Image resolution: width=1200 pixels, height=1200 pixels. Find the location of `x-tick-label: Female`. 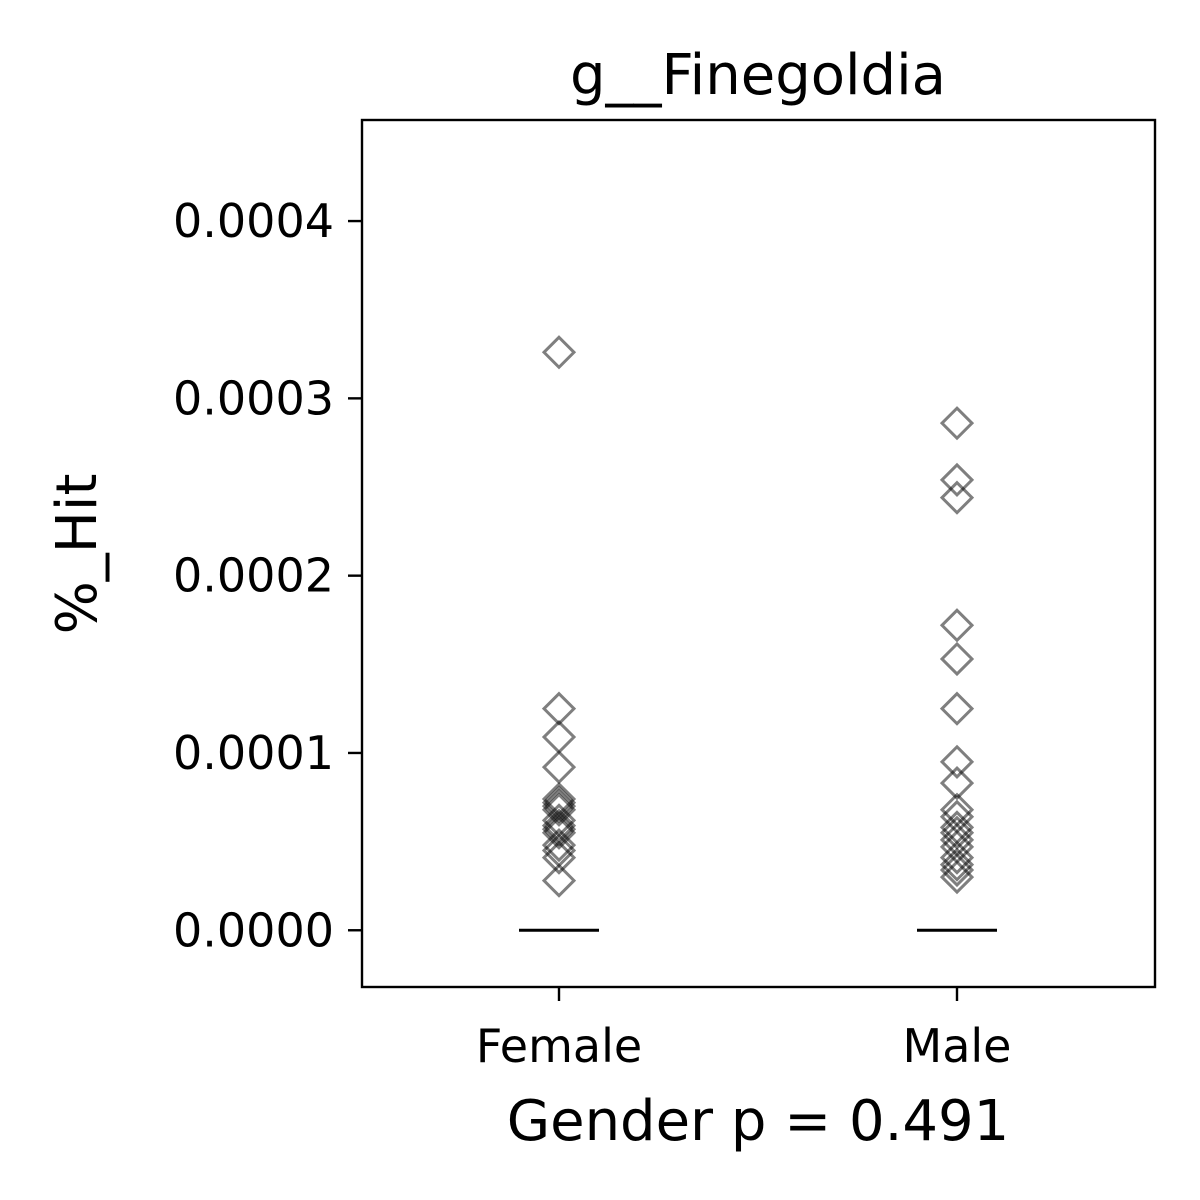

x-tick-label: Female is located at coordinates (559, 1046).